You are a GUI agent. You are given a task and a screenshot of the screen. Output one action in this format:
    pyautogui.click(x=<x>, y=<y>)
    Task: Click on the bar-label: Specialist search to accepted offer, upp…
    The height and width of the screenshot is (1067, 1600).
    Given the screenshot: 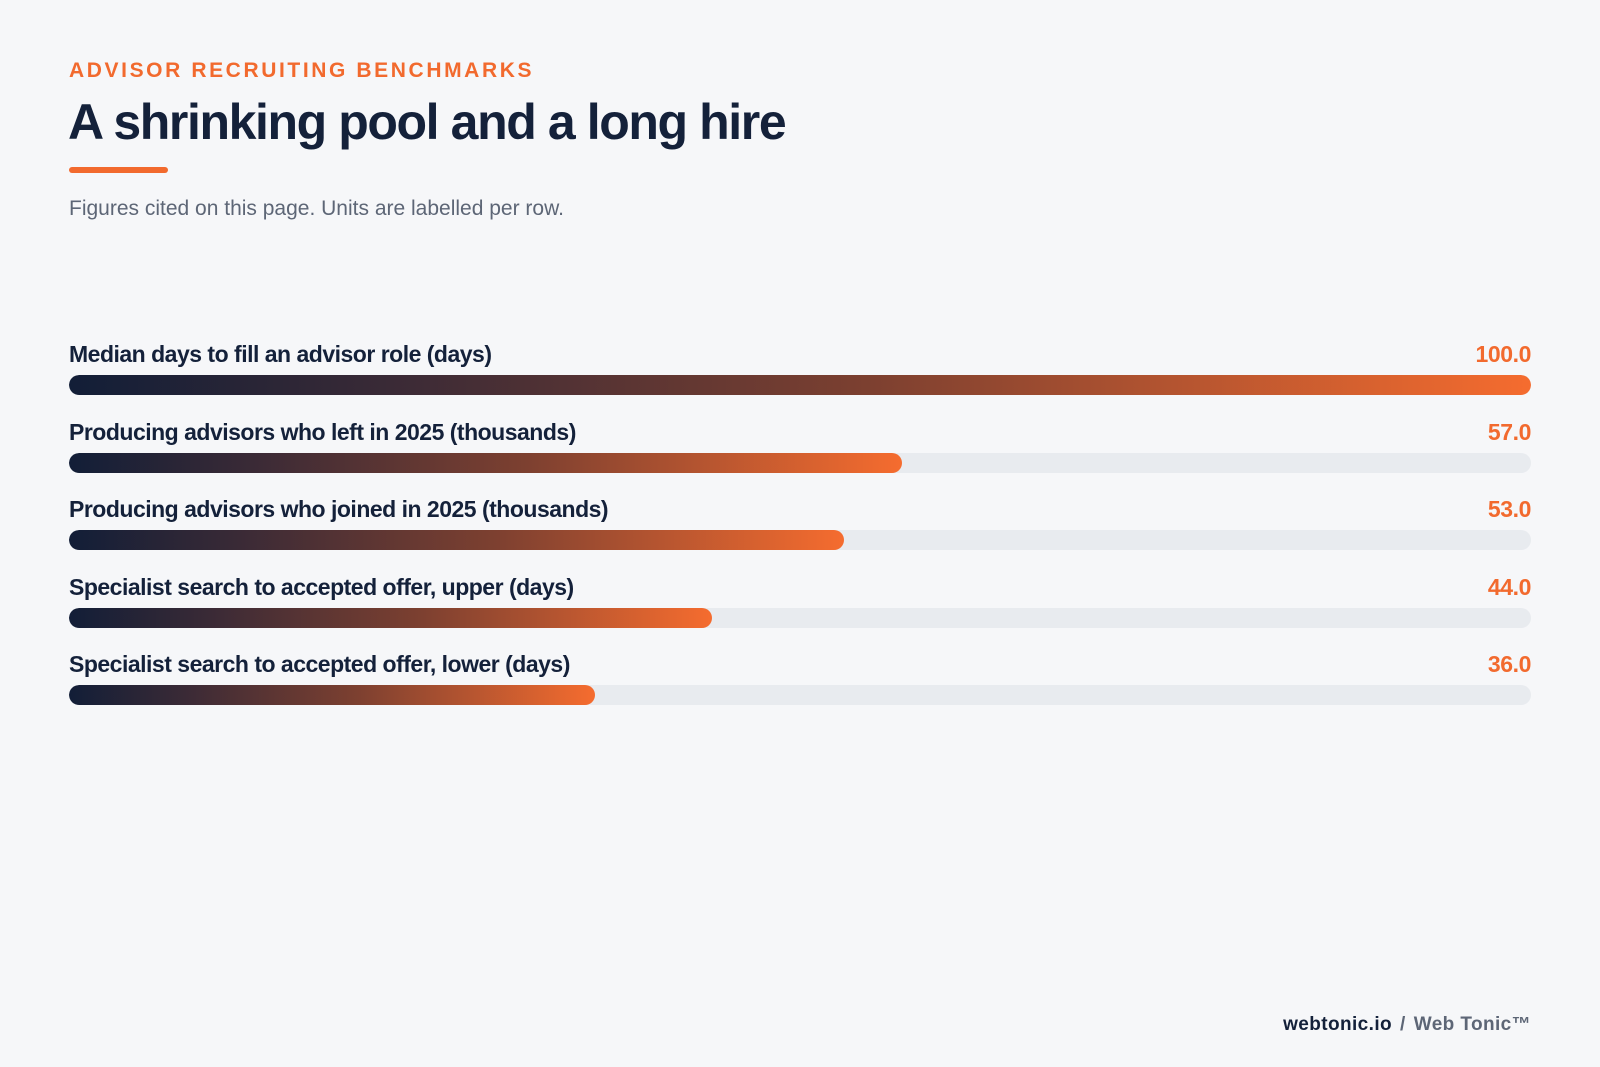 What is the action you would take?
    pyautogui.click(x=321, y=586)
    